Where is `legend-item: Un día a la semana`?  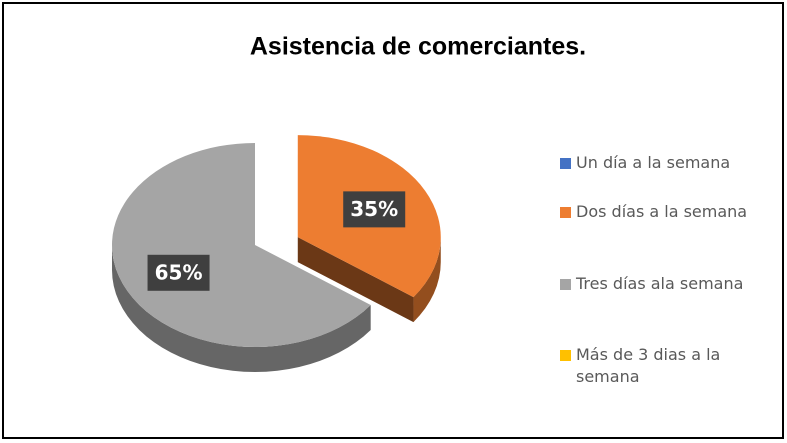 legend-item: Un día a la semana is located at coordinates (667, 163).